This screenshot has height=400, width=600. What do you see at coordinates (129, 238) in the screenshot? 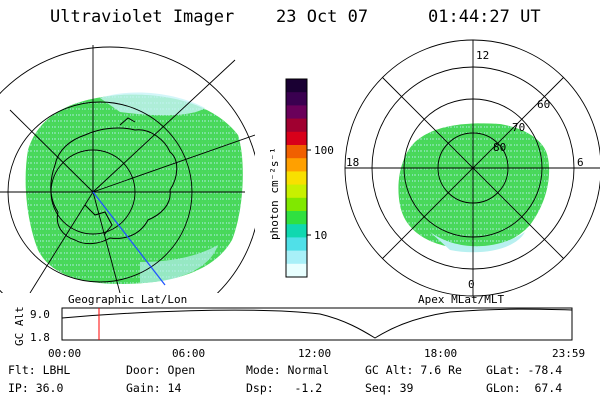
I see `terminator-line` at bounding box center [129, 238].